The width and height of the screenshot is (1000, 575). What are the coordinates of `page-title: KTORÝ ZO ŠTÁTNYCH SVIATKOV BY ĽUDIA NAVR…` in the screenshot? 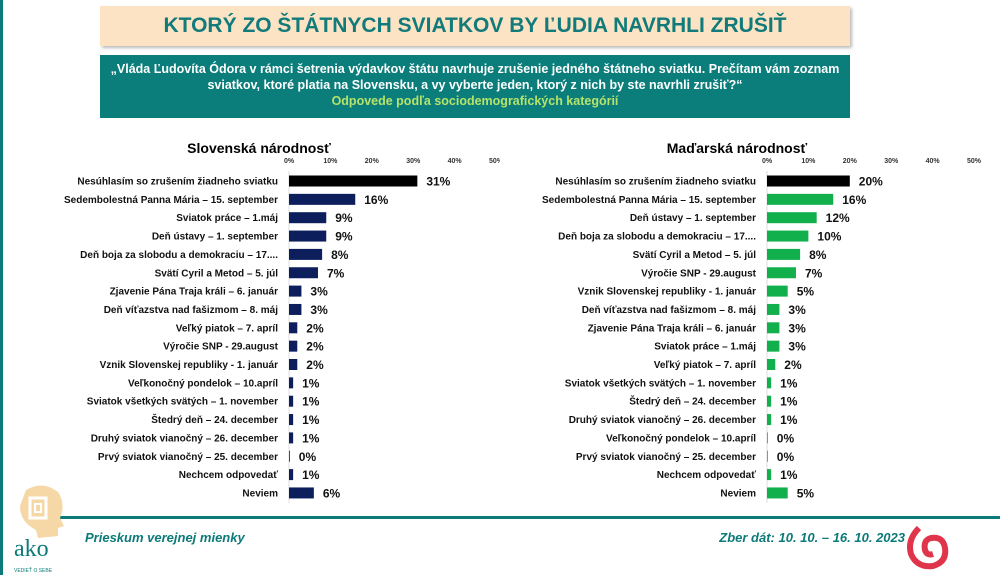 It's located at (475, 25).